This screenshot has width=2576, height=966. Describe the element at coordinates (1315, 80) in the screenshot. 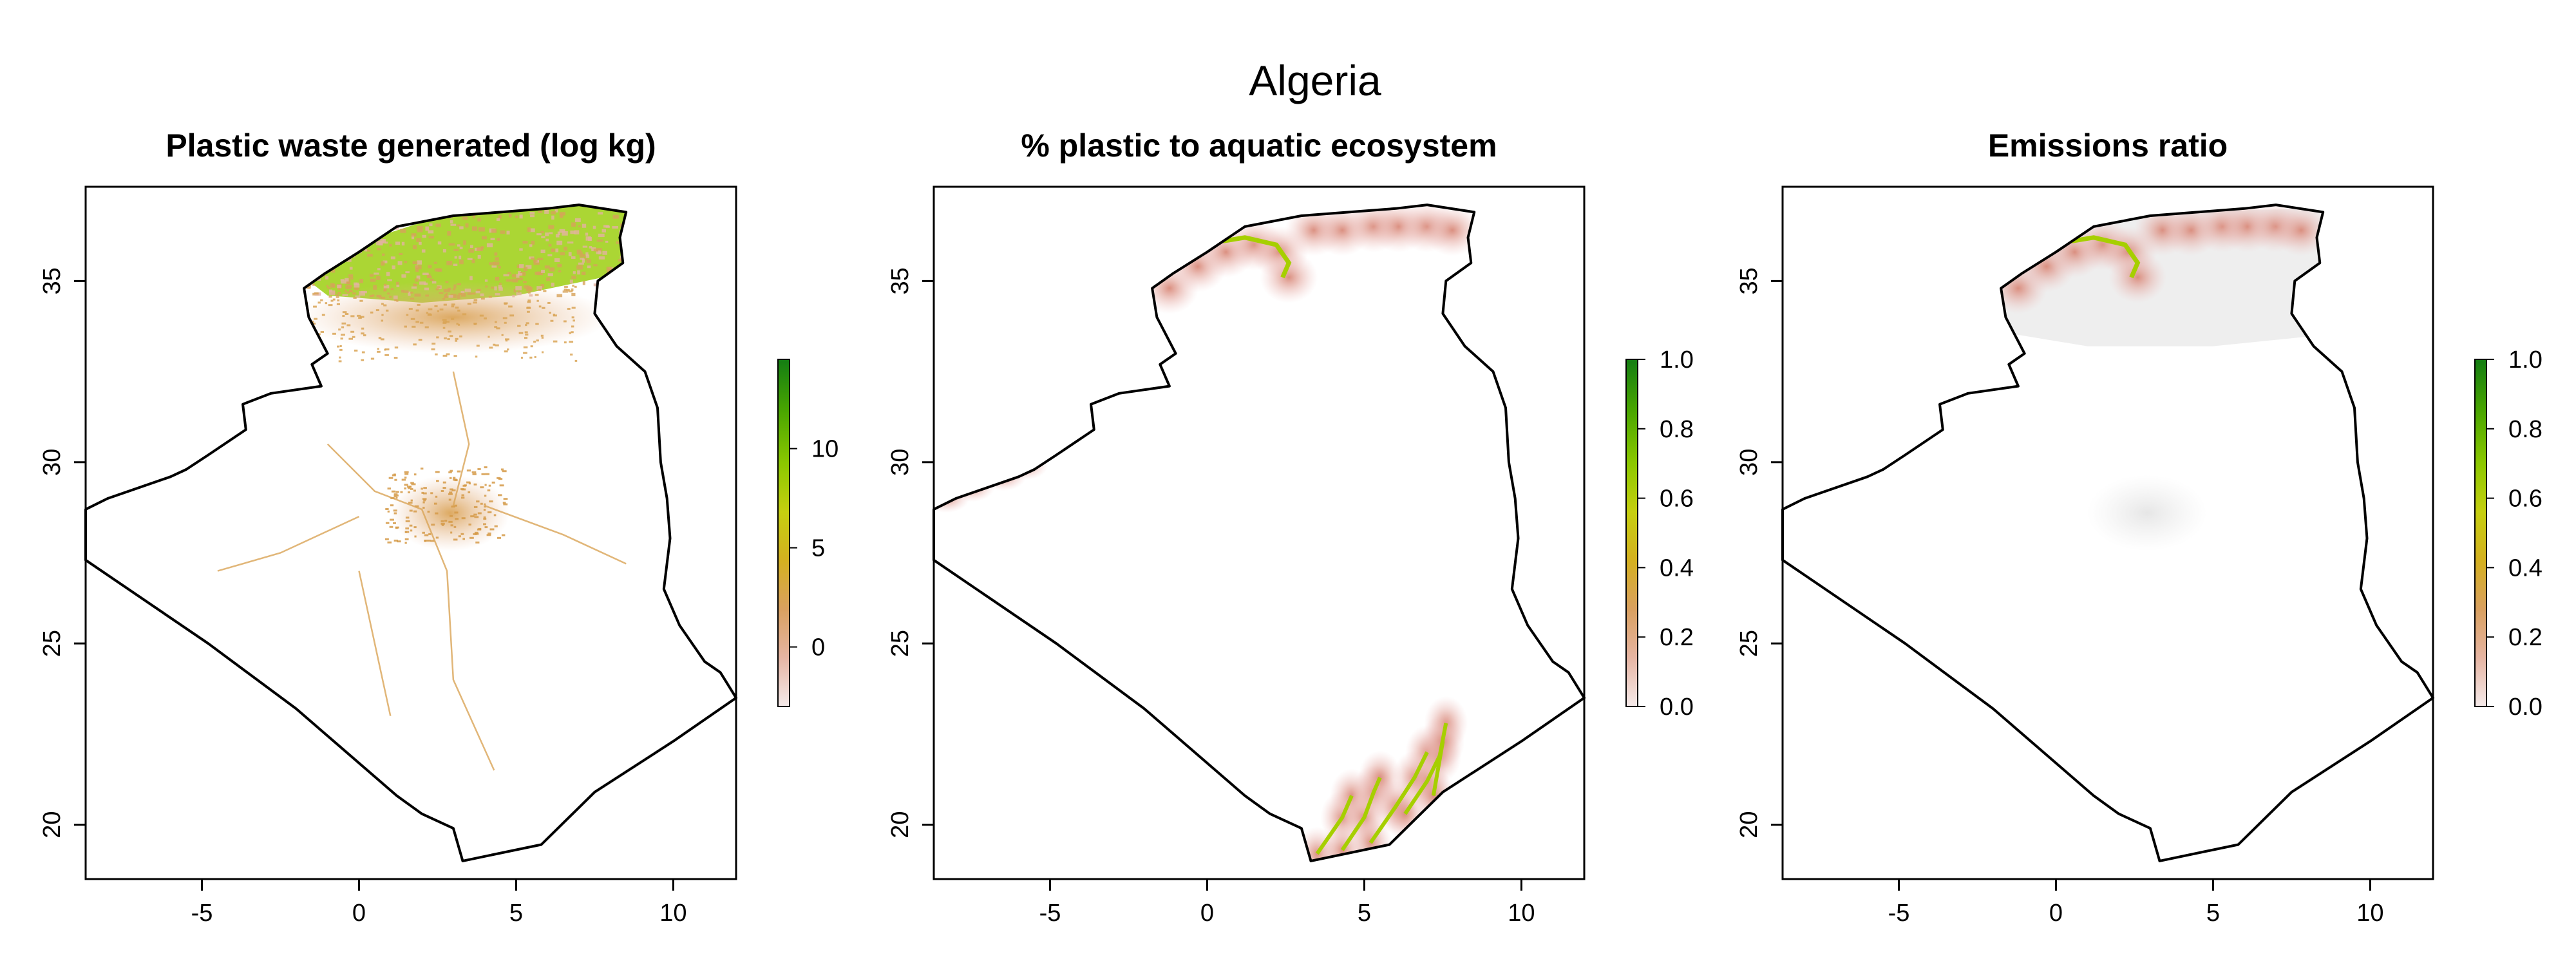

I see `figure-title: Algeria` at that location.